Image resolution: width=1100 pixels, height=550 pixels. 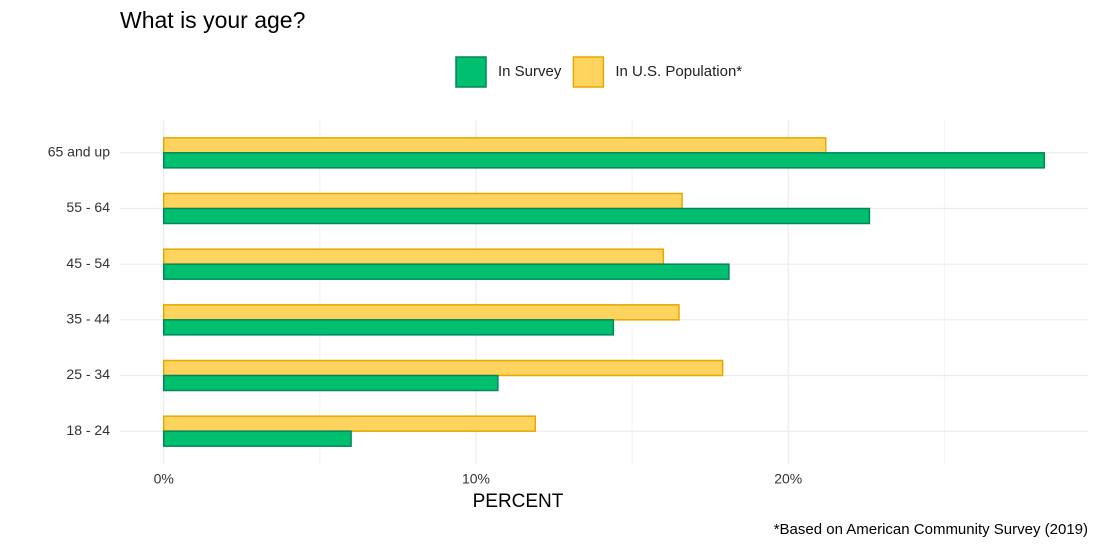 I want to click on x-tick-label: 20%, so click(x=788, y=479).